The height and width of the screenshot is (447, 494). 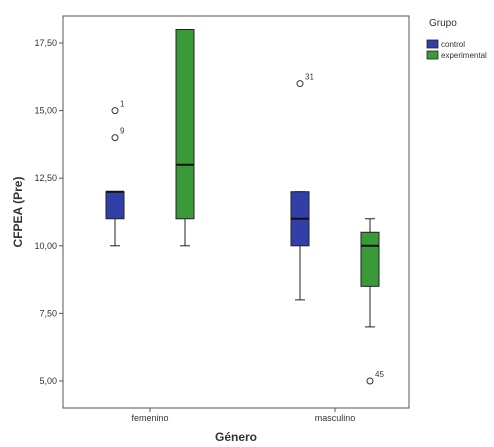 I want to click on y-tick-label: 12,50, so click(x=45, y=178).